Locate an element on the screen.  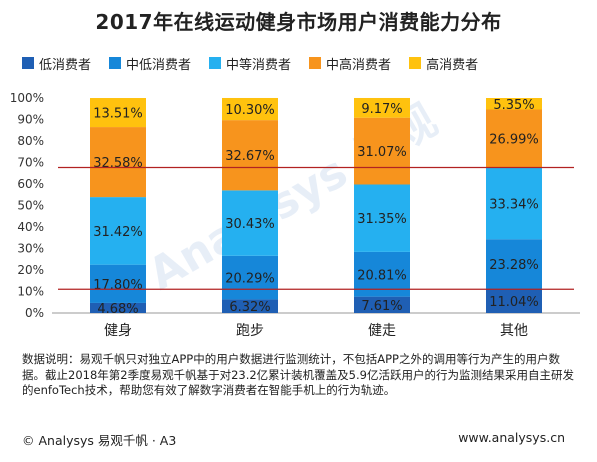
footer-source: © Analysys 易观千帆 · A3 is located at coordinates (99, 440).